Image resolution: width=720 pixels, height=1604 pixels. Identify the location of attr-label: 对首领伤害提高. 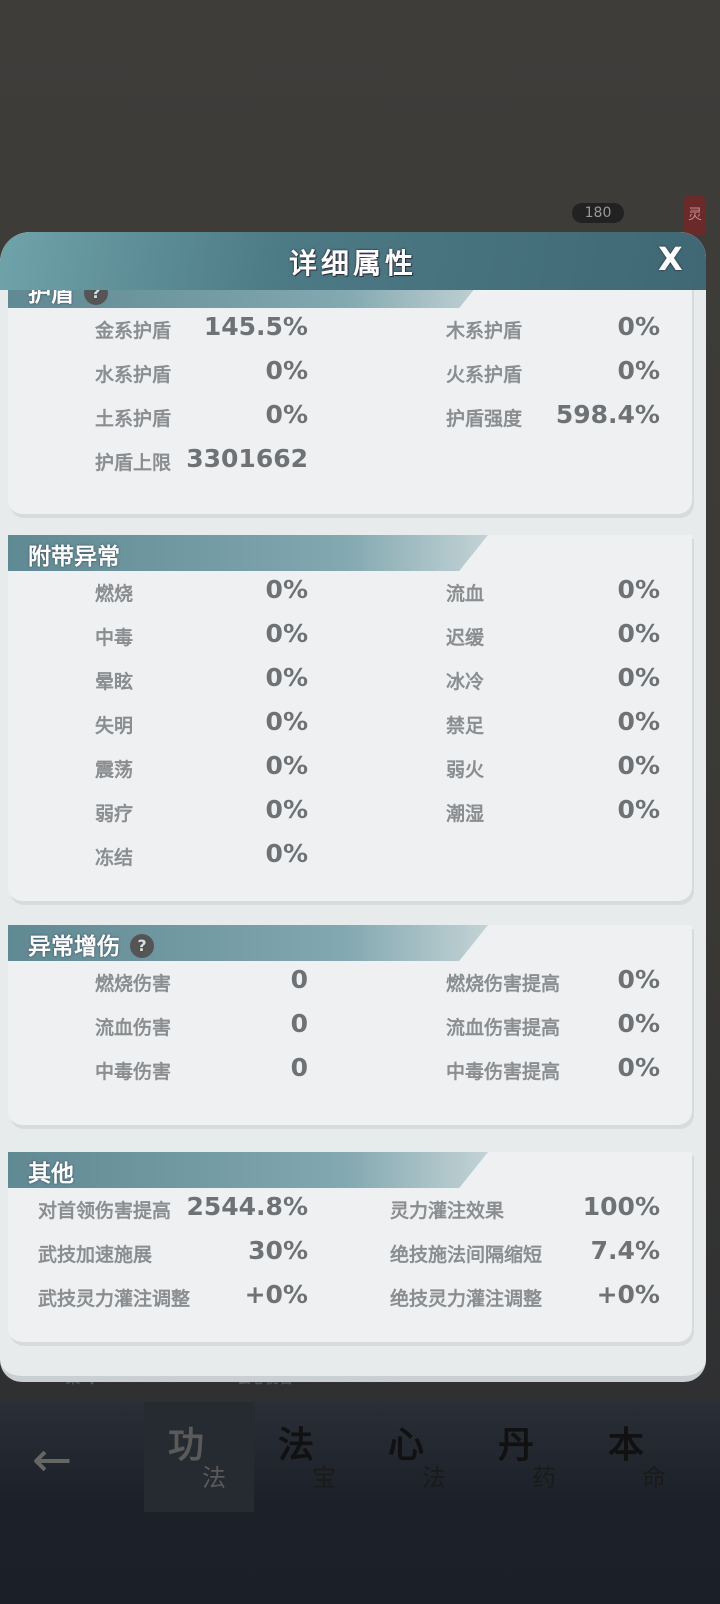
(105, 1211).